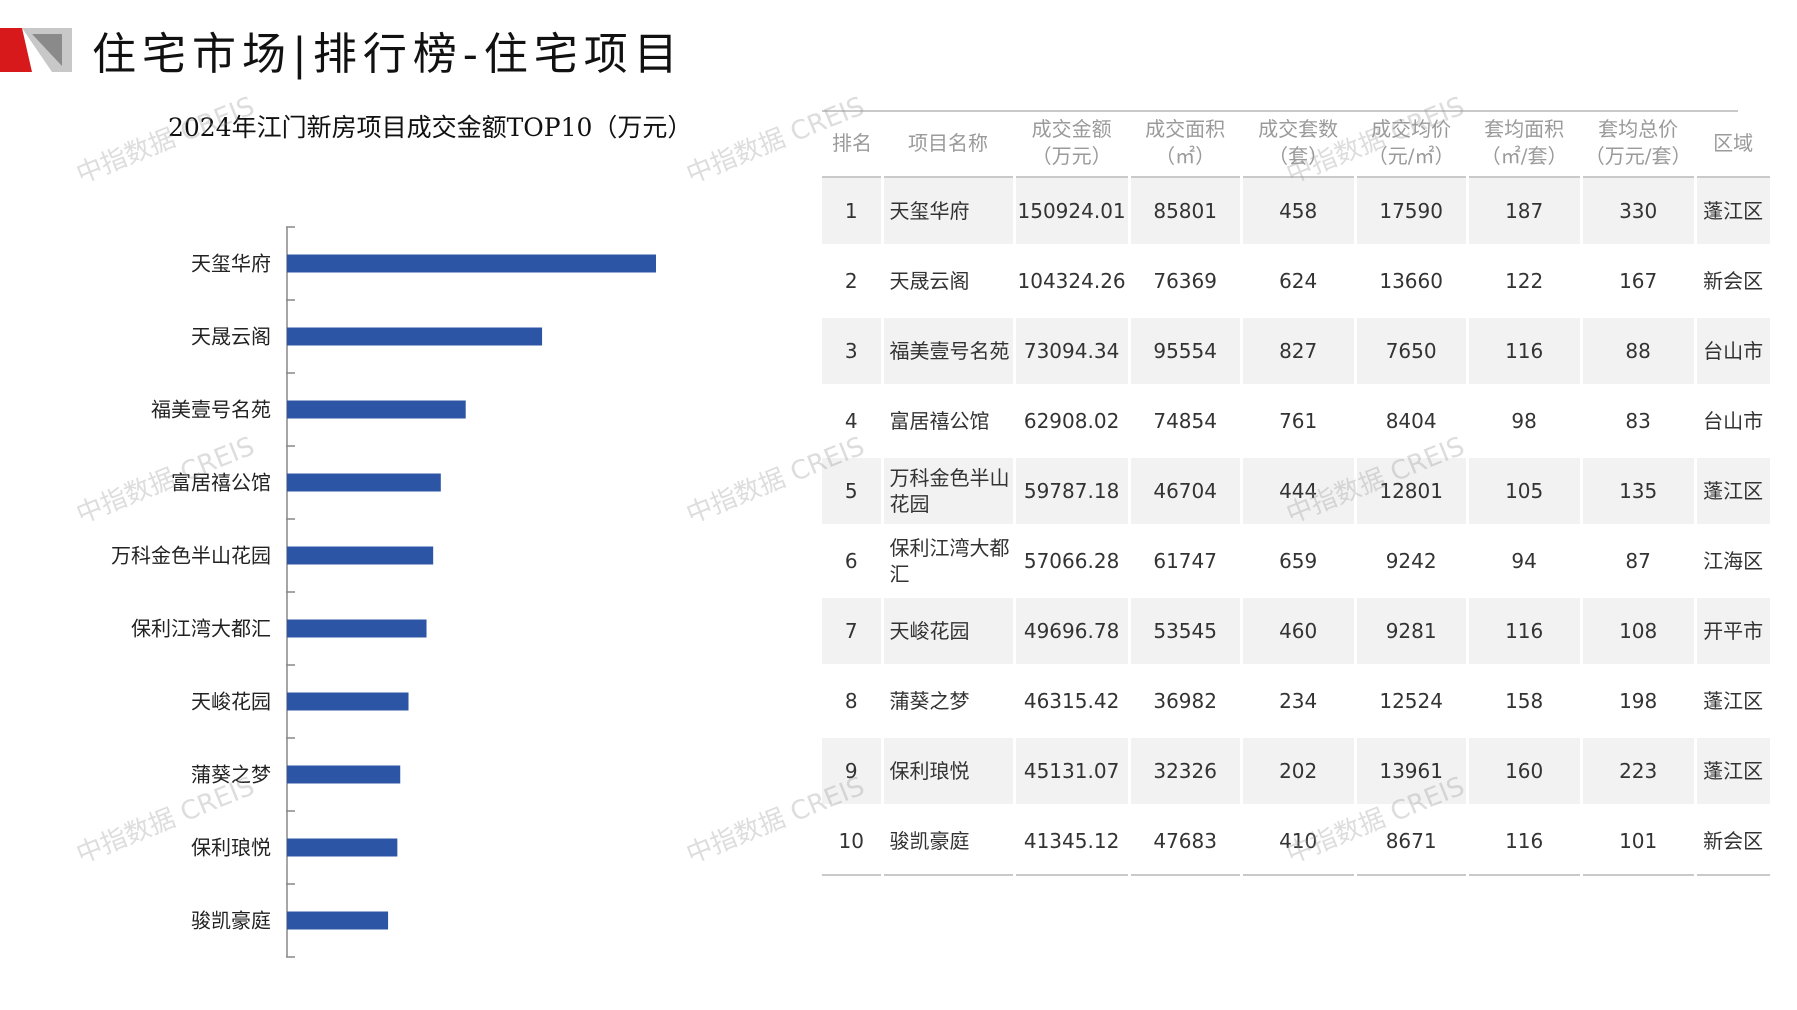 The width and height of the screenshot is (1797, 1010). What do you see at coordinates (1072, 562) in the screenshot?
I see `table-cell: 57066.28` at bounding box center [1072, 562].